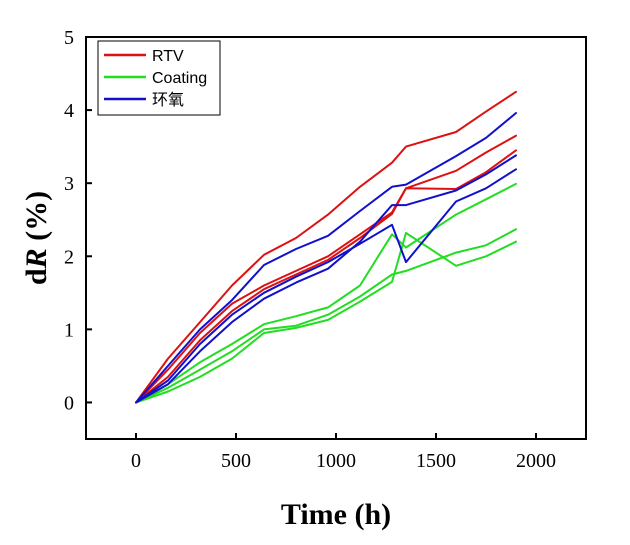 The image size is (630, 545). What do you see at coordinates (179, 78) in the screenshot?
I see `legend-label: Coating` at bounding box center [179, 78].